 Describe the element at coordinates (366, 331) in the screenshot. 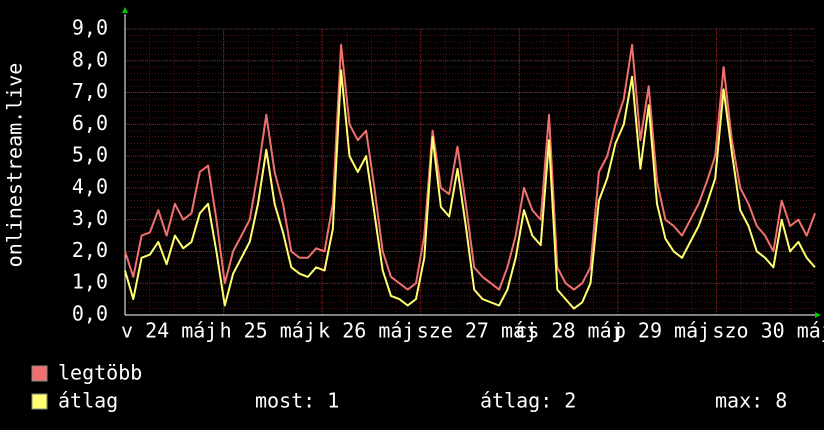

I see `x-tick-label: k 26 máj` at that location.